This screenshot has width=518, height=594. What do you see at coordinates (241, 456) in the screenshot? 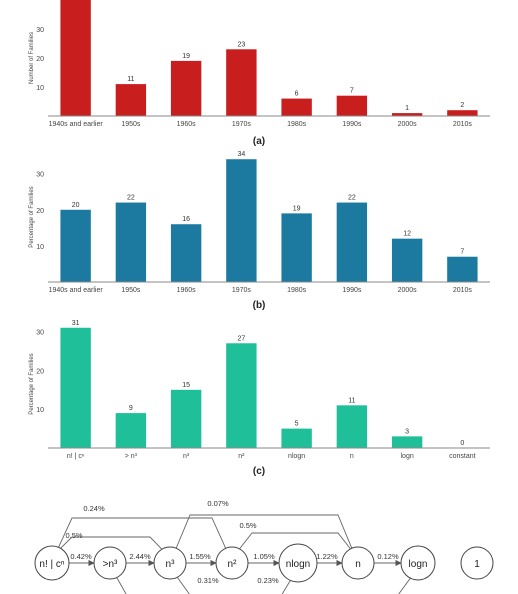
I see `x-tick-label: n²` at bounding box center [241, 456].